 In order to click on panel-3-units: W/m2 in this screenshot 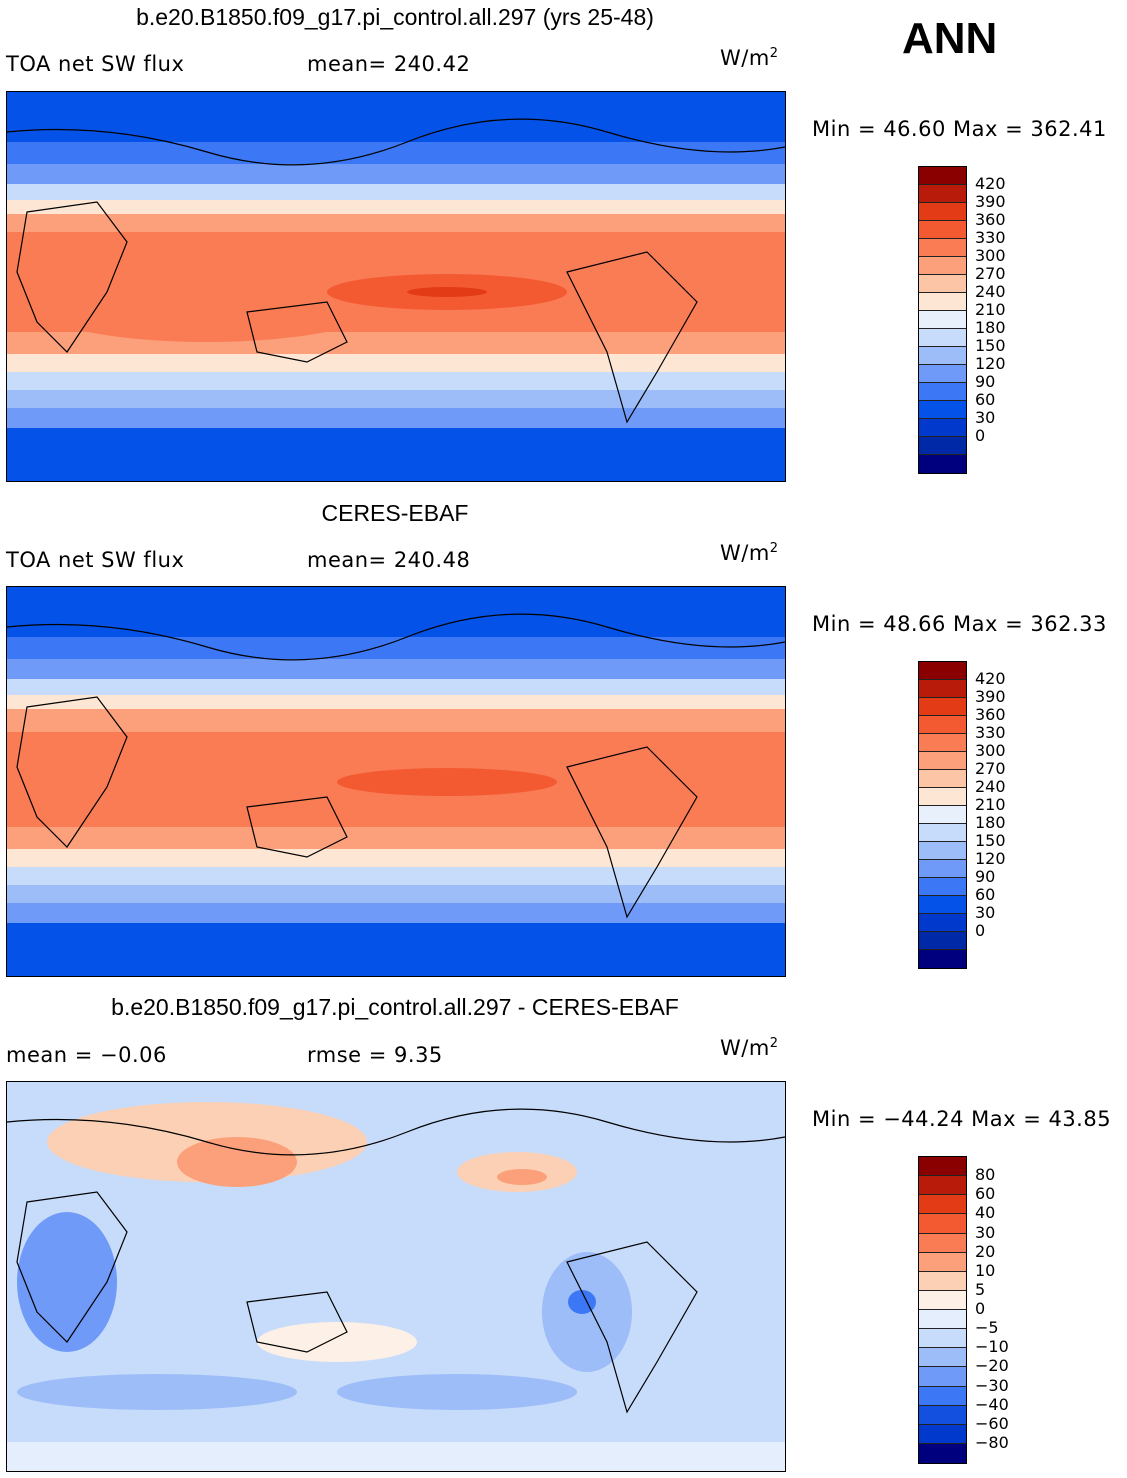, I will do `click(749, 1048)`.